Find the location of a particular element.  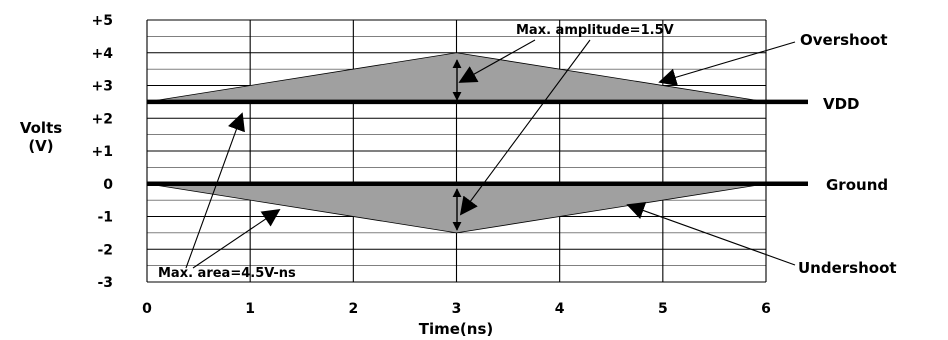

x-tick-label: 2 is located at coordinates (353, 309).